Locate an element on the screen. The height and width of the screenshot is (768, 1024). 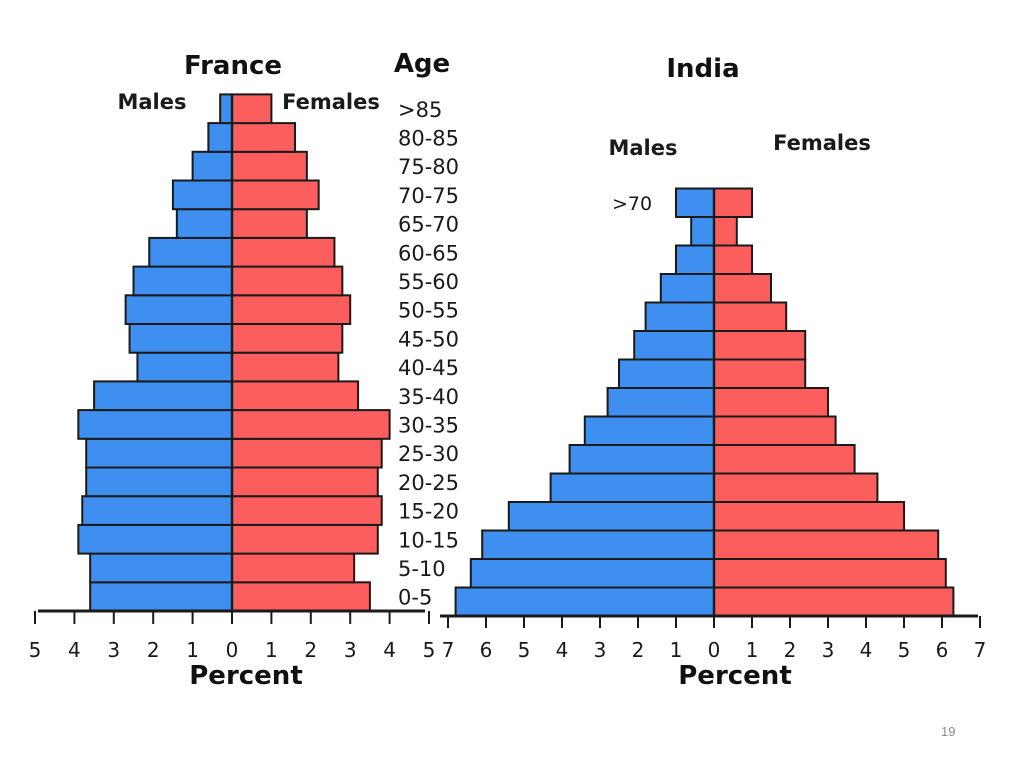
age-label-35-40: 35-40 is located at coordinates (428, 397).